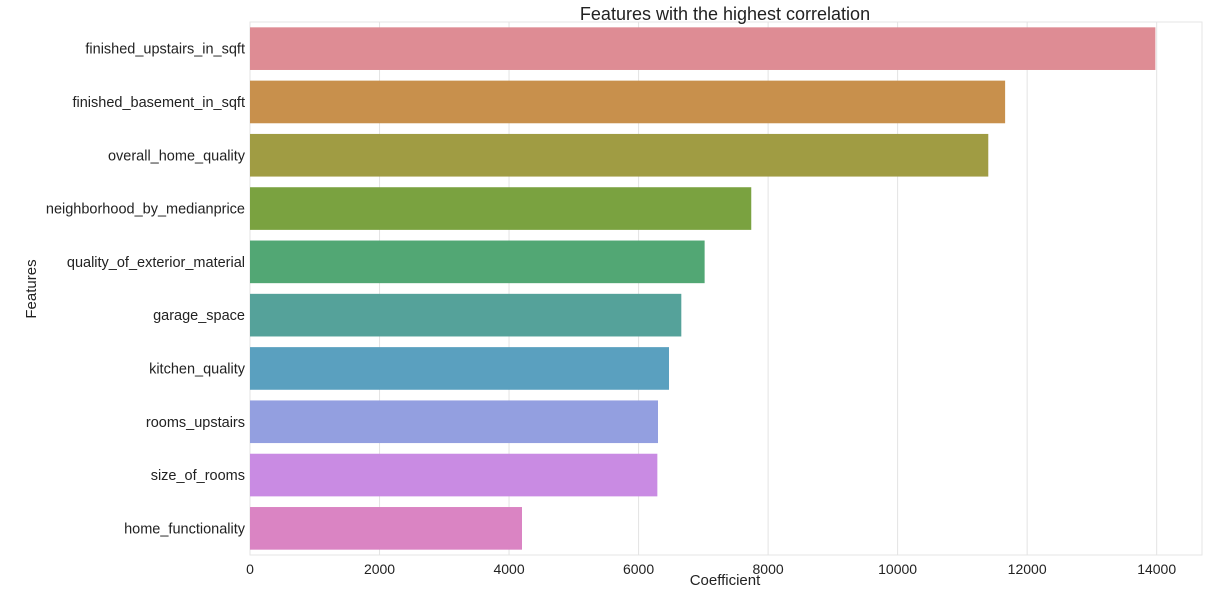 The height and width of the screenshot is (598, 1220). I want to click on y-category-label: home_functionality, so click(185, 529).